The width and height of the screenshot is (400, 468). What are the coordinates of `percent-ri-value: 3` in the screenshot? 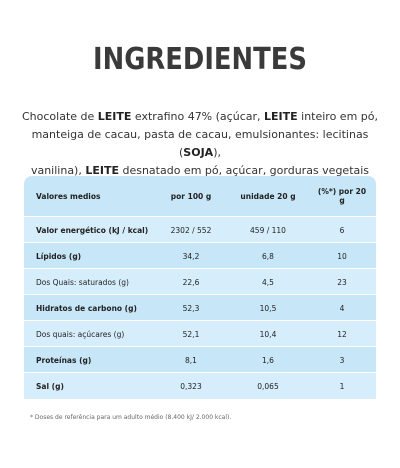 It's located at (342, 360).